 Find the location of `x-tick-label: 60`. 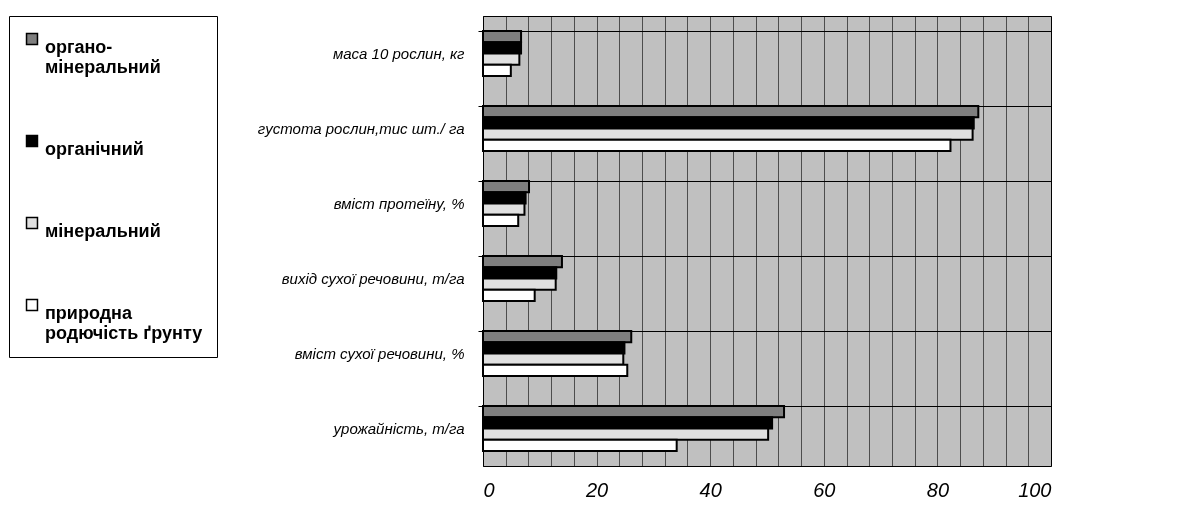

x-tick-label: 60 is located at coordinates (824, 489).